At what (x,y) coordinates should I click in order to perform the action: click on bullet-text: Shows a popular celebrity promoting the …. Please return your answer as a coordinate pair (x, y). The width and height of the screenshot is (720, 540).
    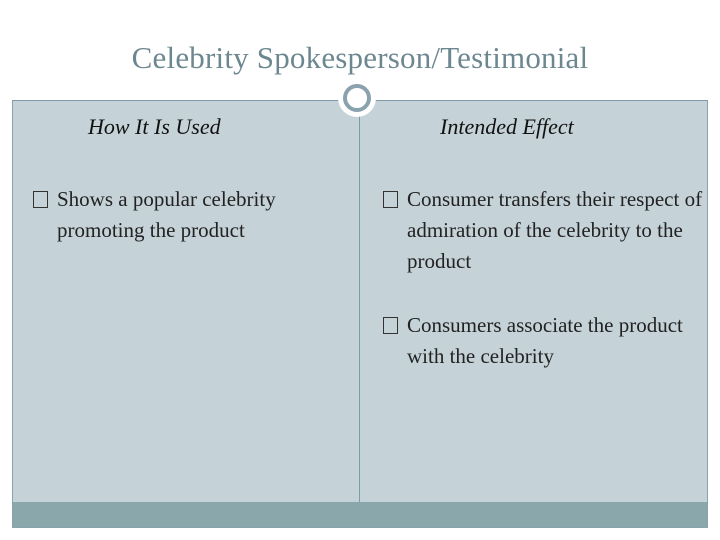
    Looking at the image, I should click on (166, 214).